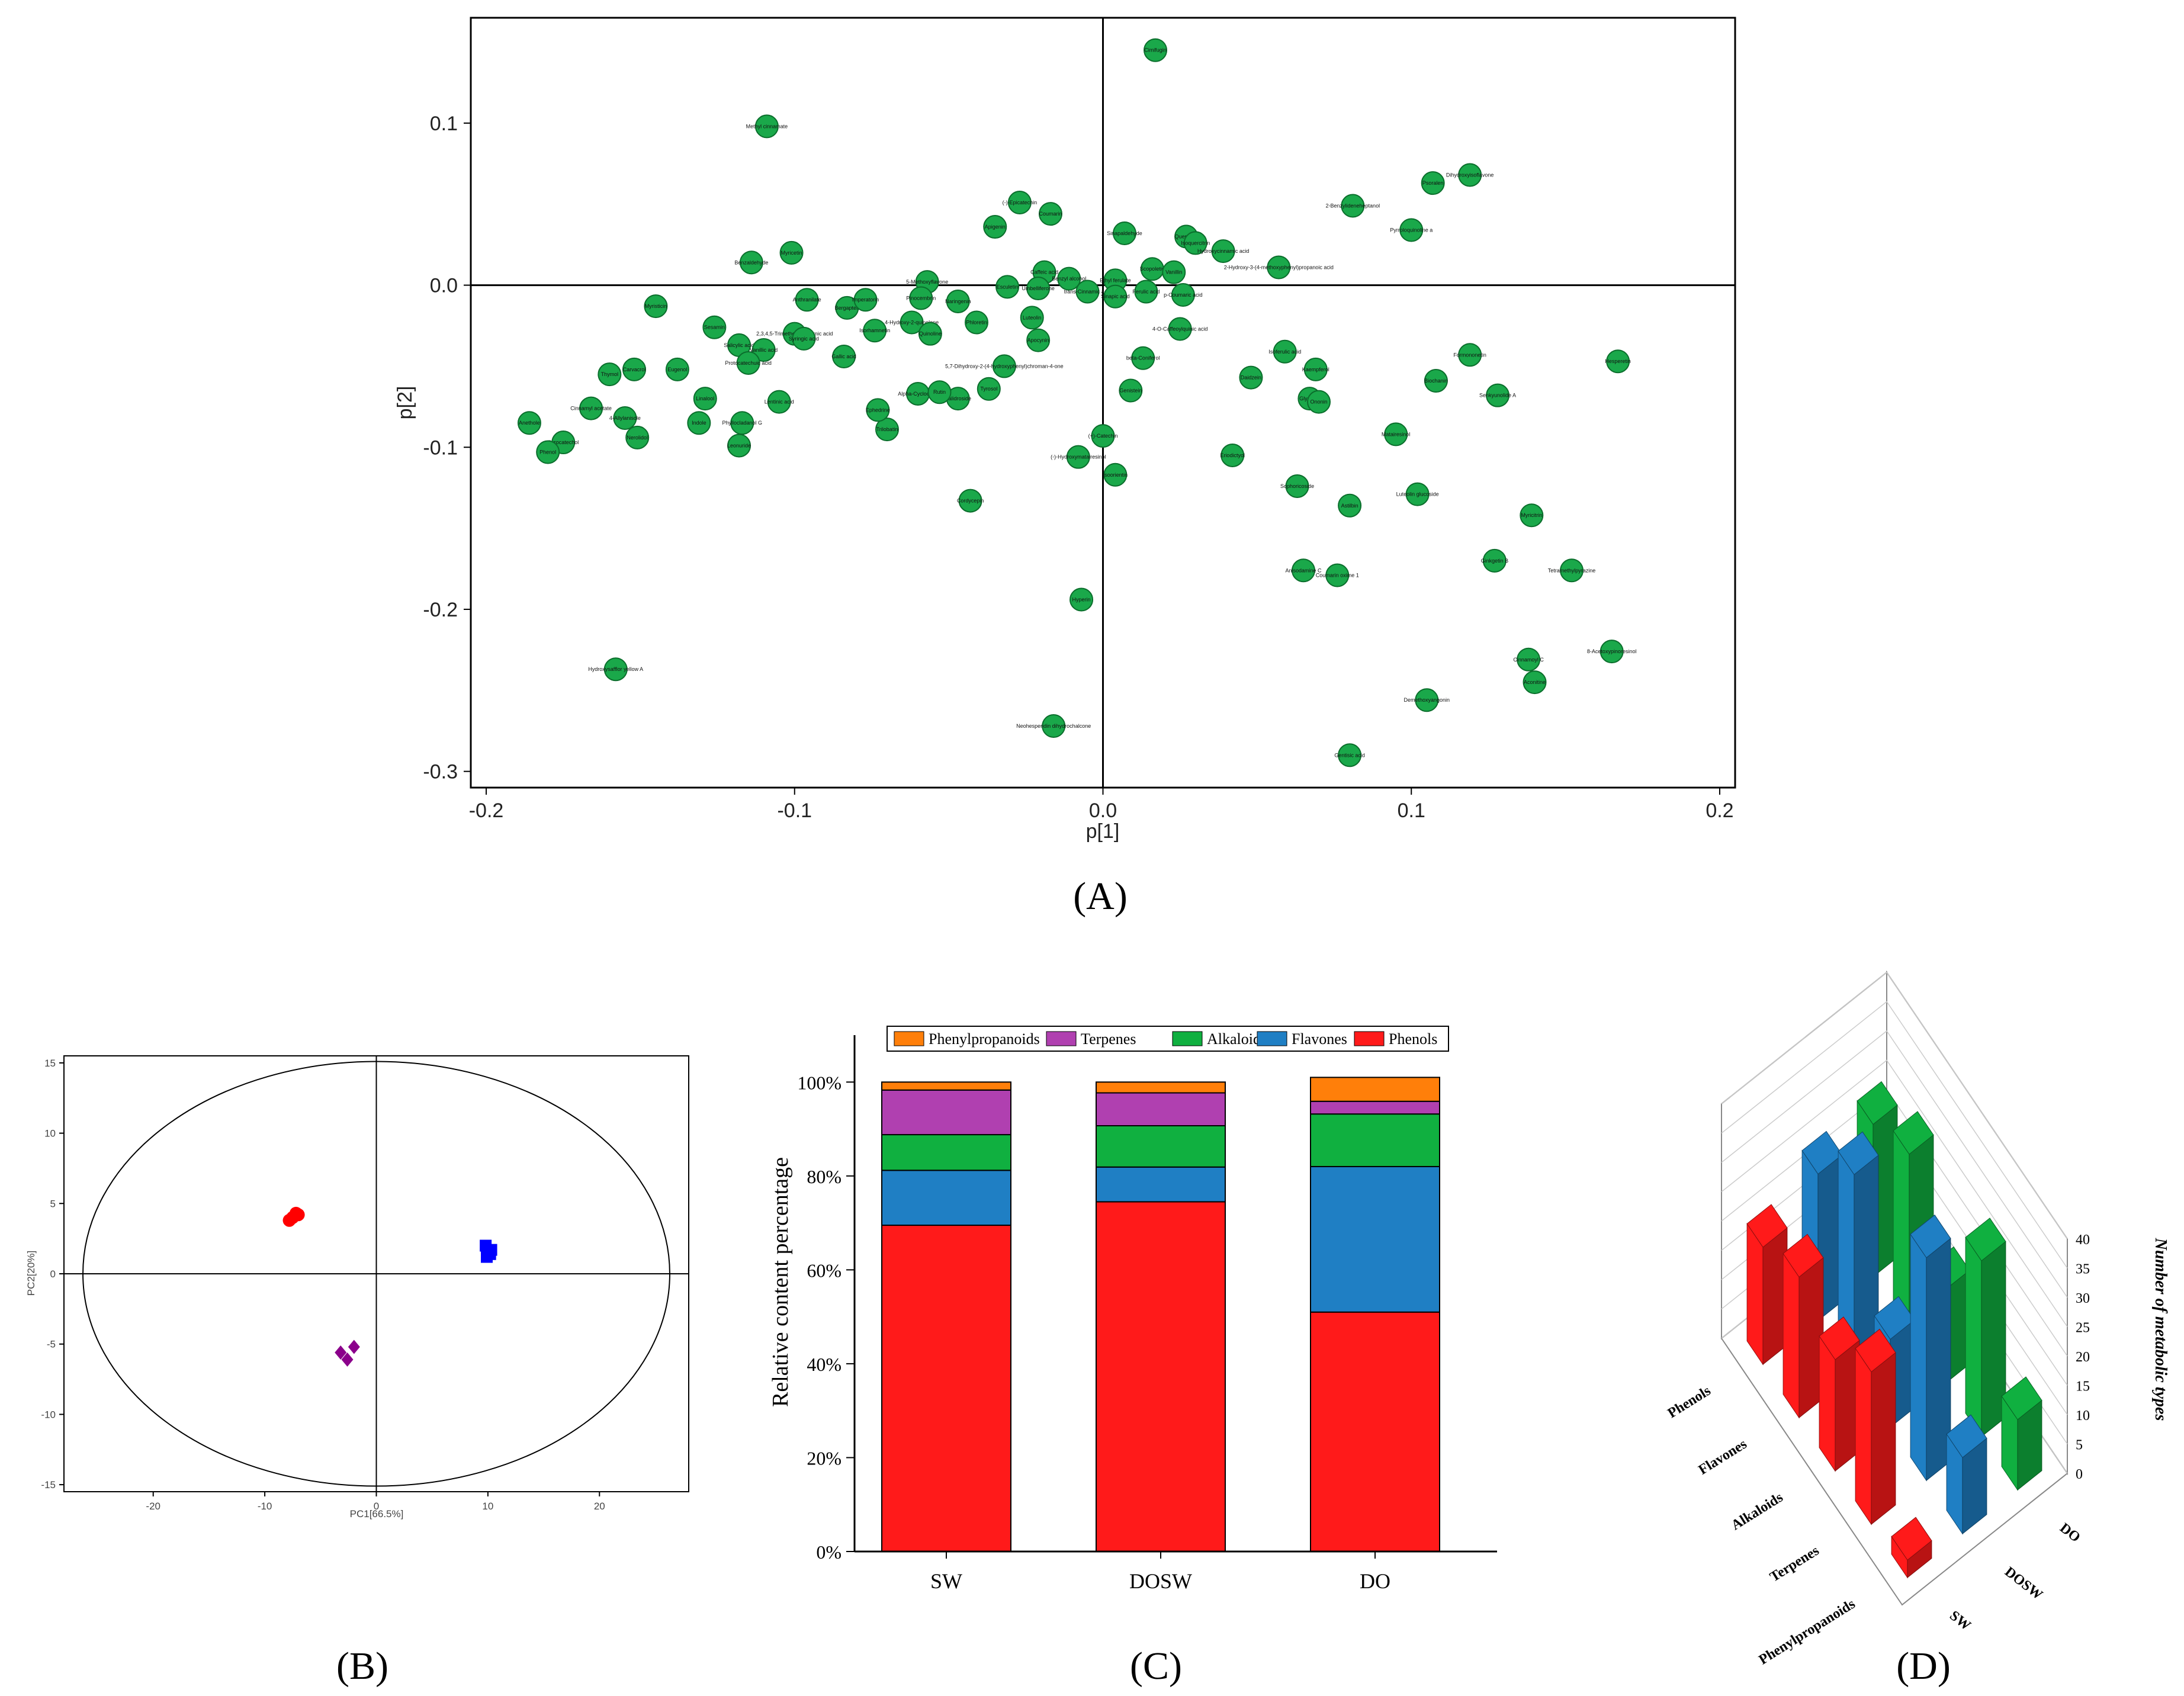 The image size is (2184, 1696). I want to click on panel-a-point-label: Dihydroxyisoflavone, so click(1470, 175).